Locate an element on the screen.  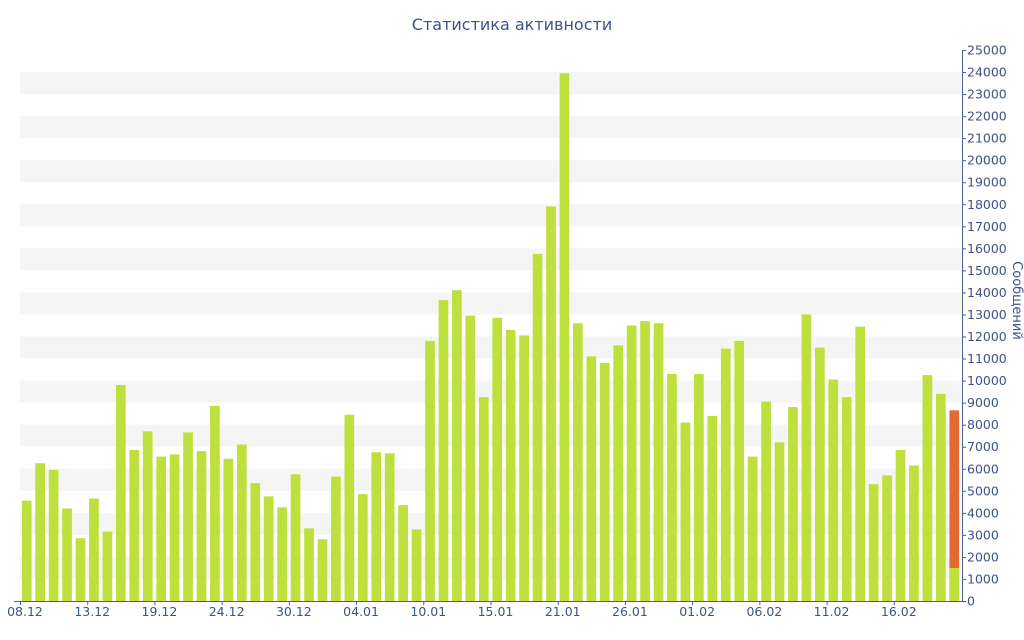
x-tick-label: 19.12 is located at coordinates (160, 611).